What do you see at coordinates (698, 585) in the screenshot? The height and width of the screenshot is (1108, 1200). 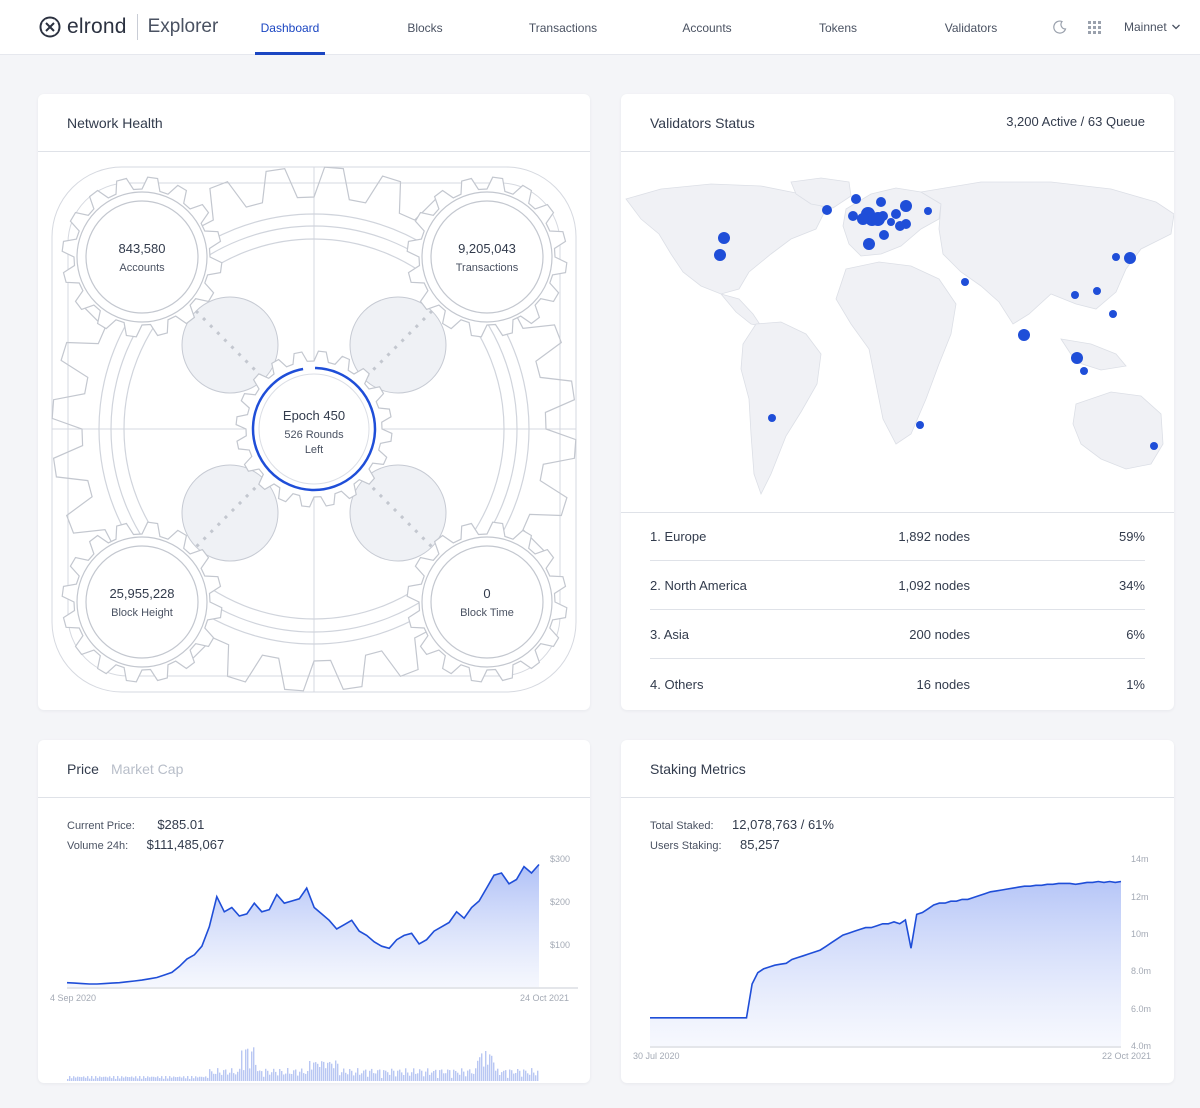 I see `region-name: 2. North America` at bounding box center [698, 585].